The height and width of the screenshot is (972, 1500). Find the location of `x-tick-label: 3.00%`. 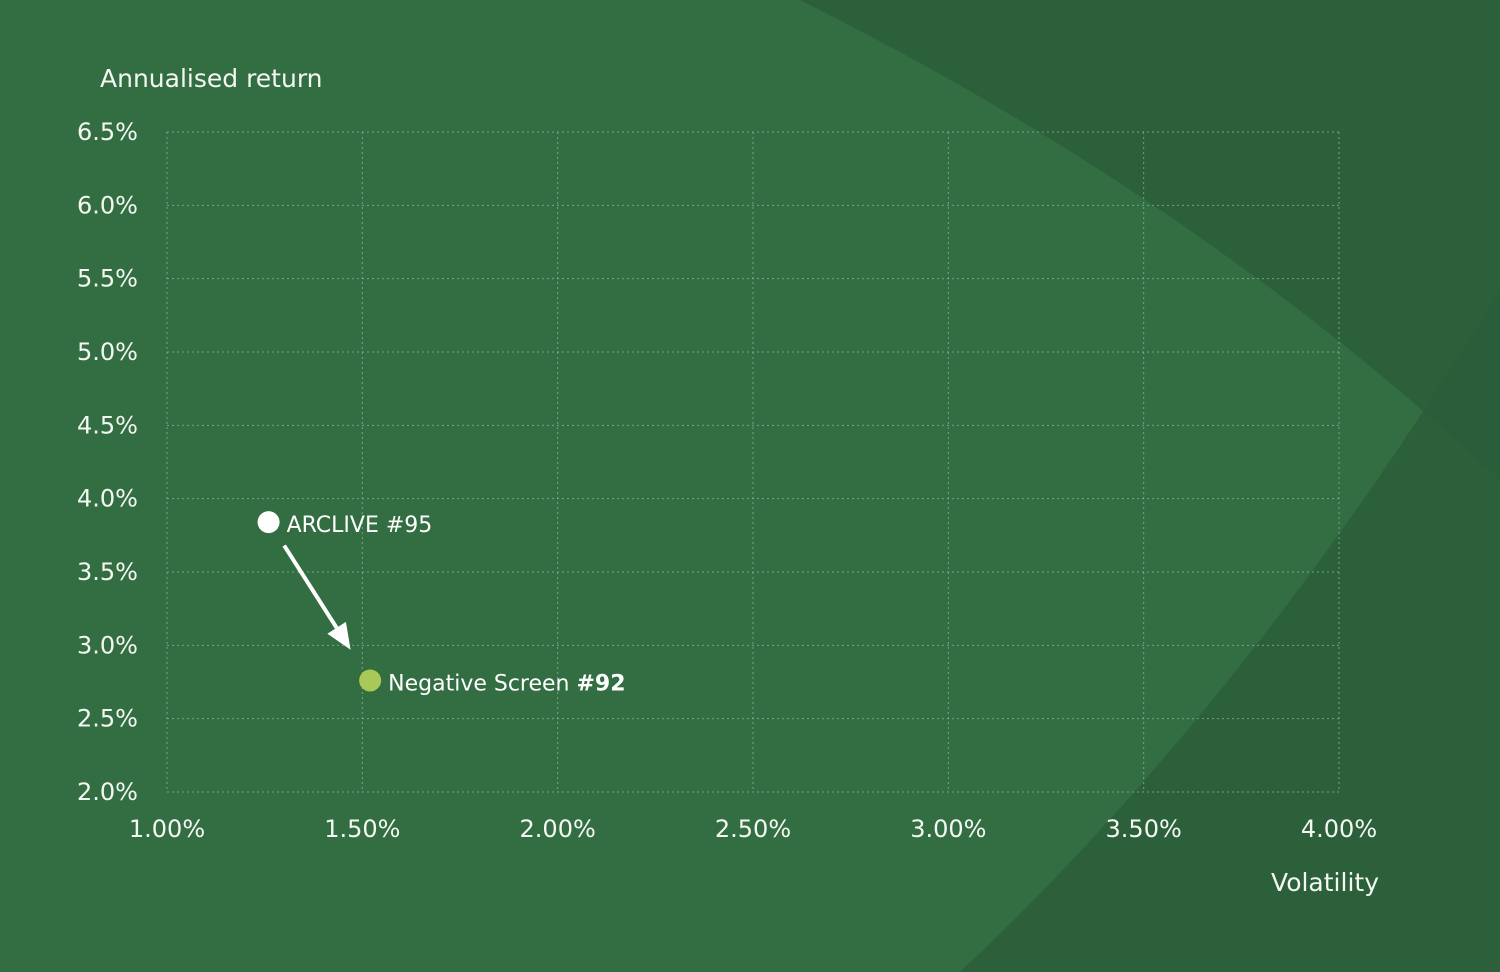

x-tick-label: 3.00% is located at coordinates (948, 829).